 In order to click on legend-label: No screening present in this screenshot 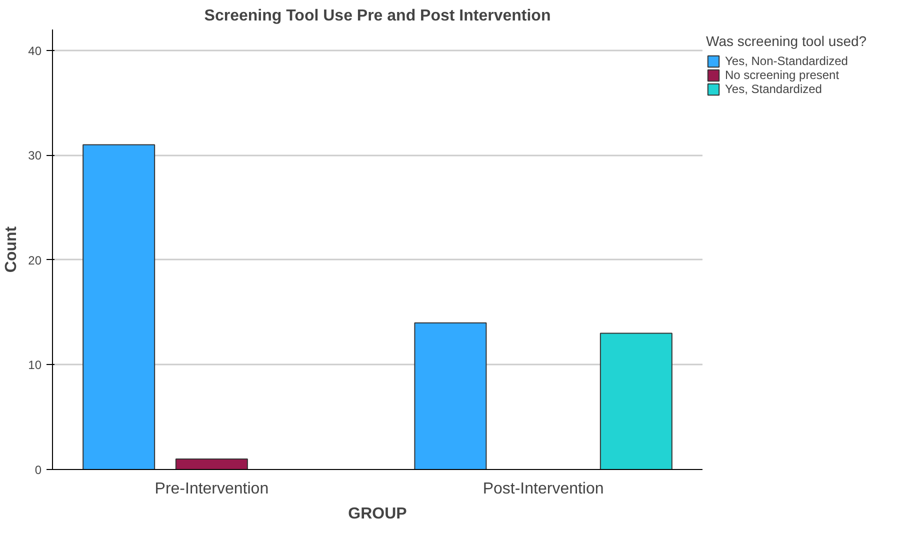, I will do `click(782, 75)`.